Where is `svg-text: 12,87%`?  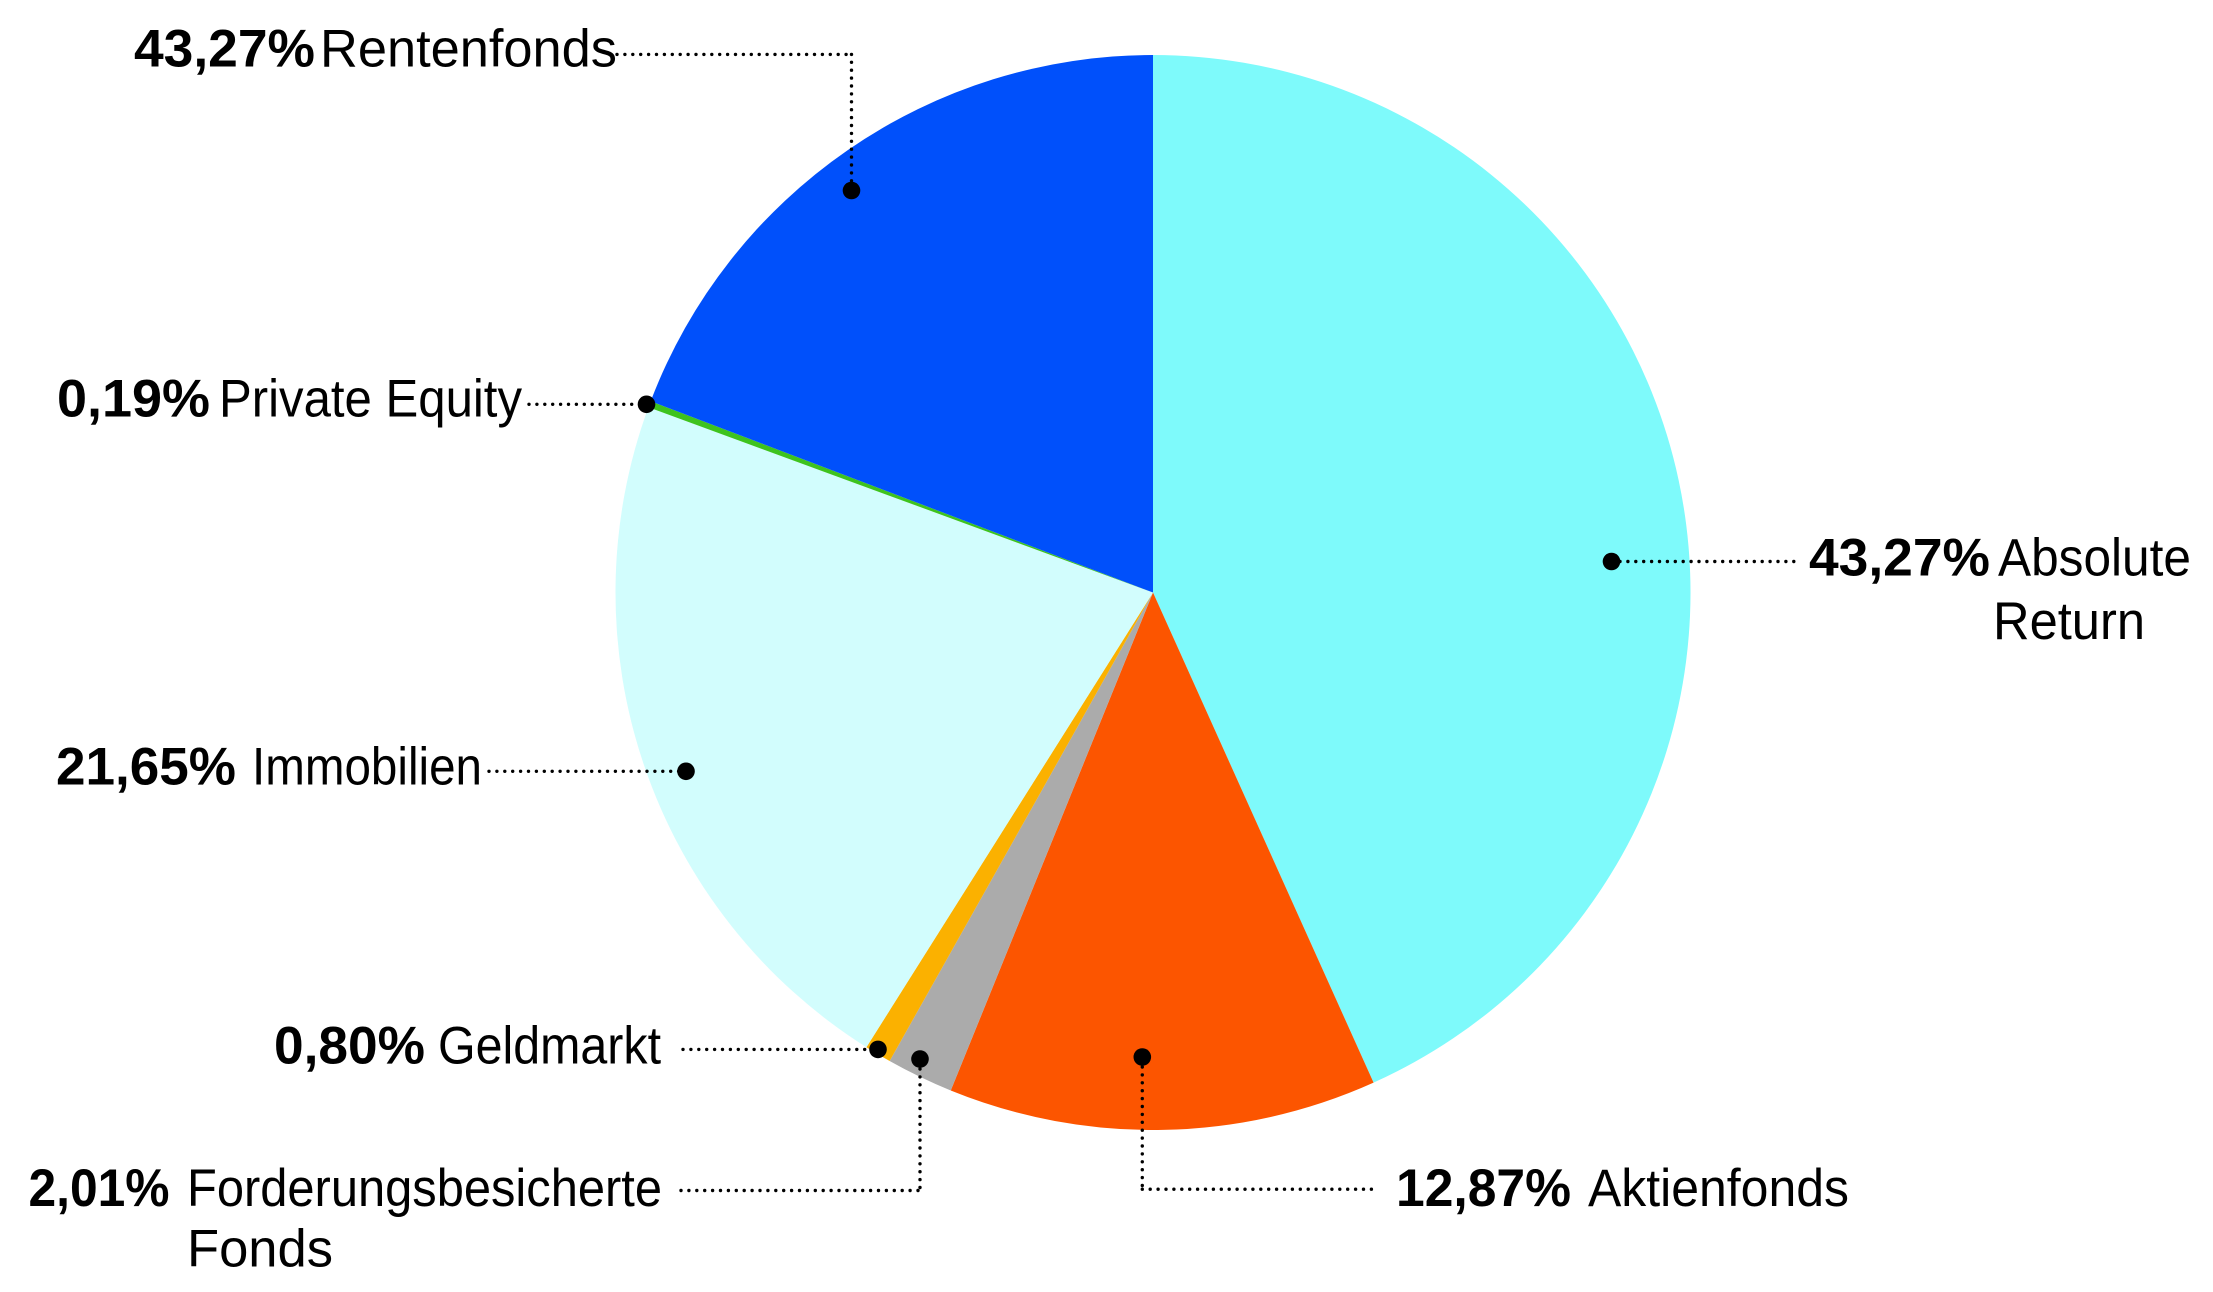 svg-text: 12,87% is located at coordinates (1483, 1188).